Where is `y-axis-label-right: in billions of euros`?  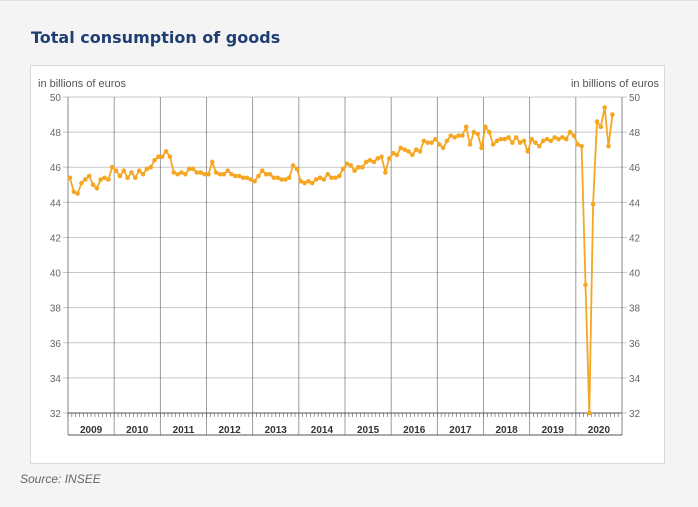
y-axis-label-right: in billions of euros is located at coordinates (615, 84).